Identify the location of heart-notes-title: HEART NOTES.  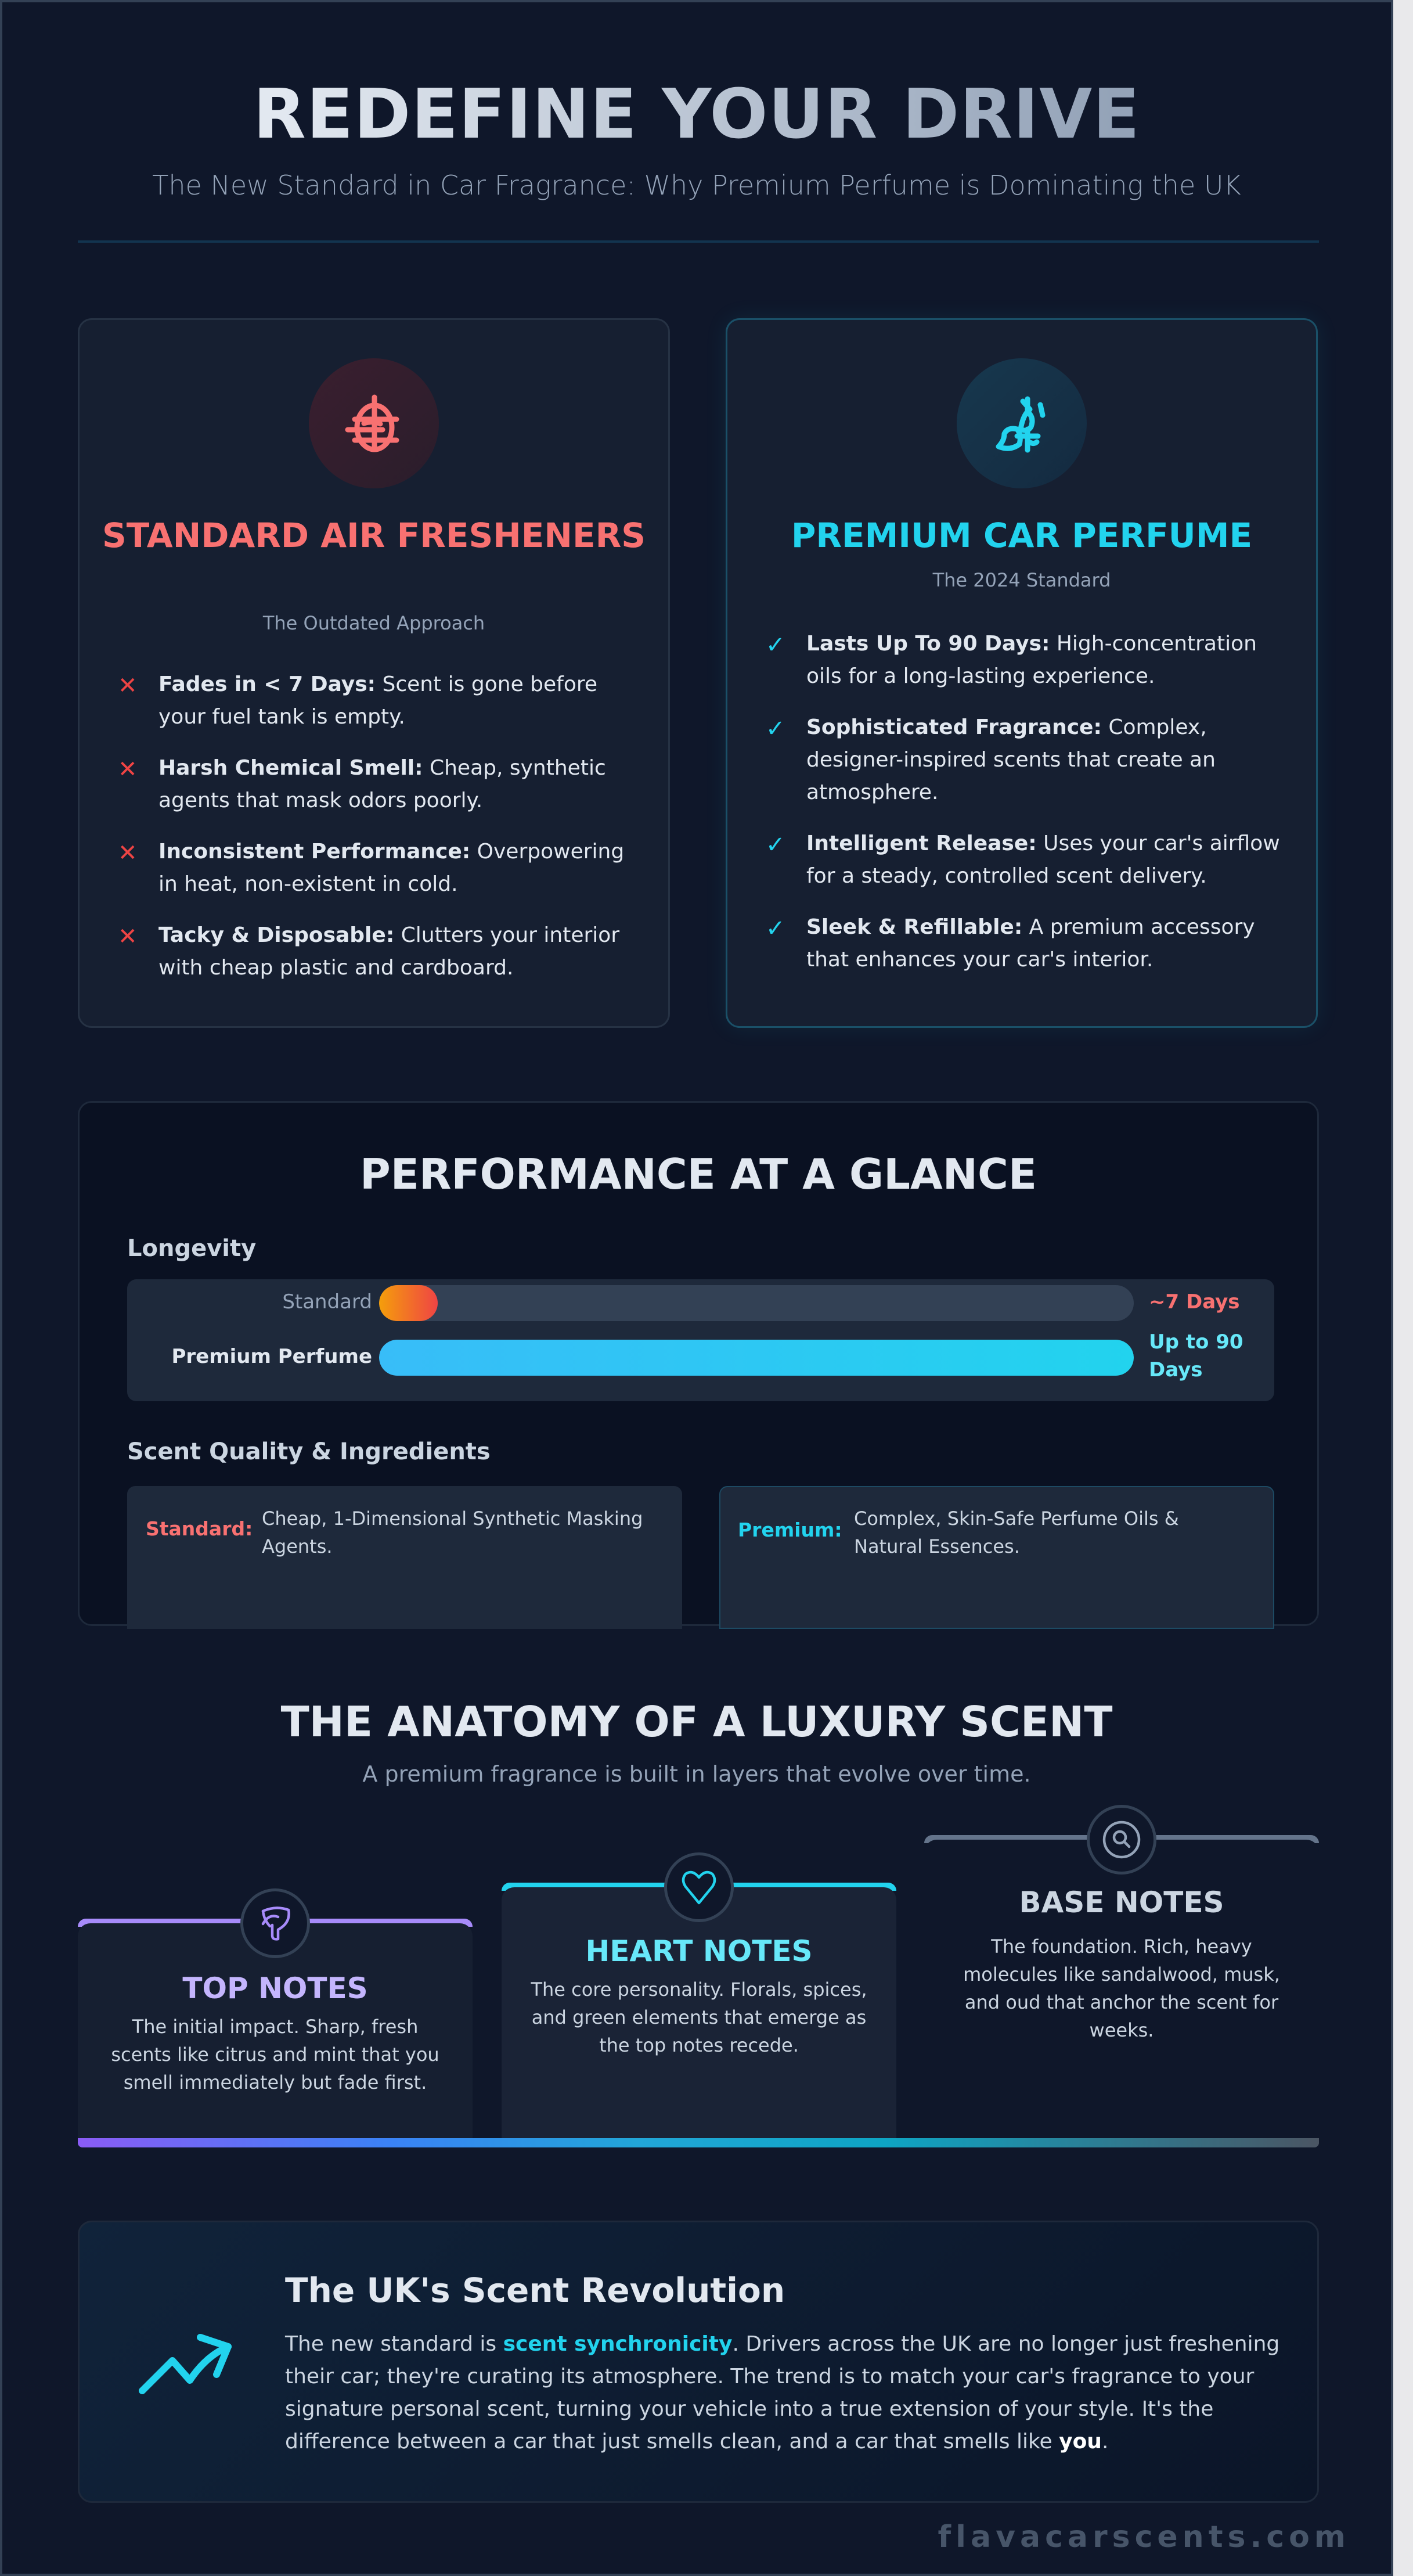
(699, 1951).